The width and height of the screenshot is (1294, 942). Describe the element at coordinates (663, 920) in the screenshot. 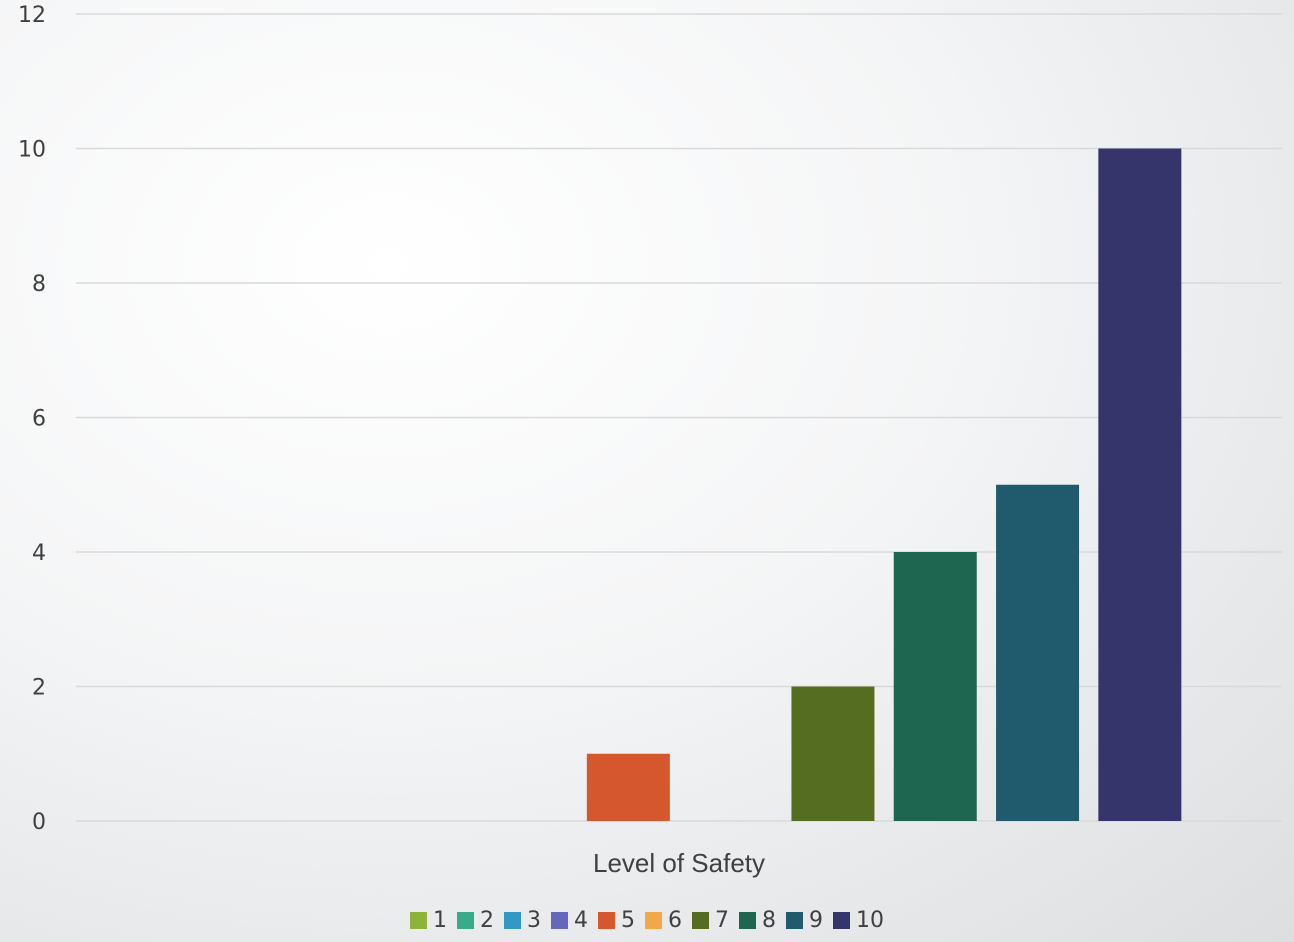

I see `legend-item: 6` at that location.